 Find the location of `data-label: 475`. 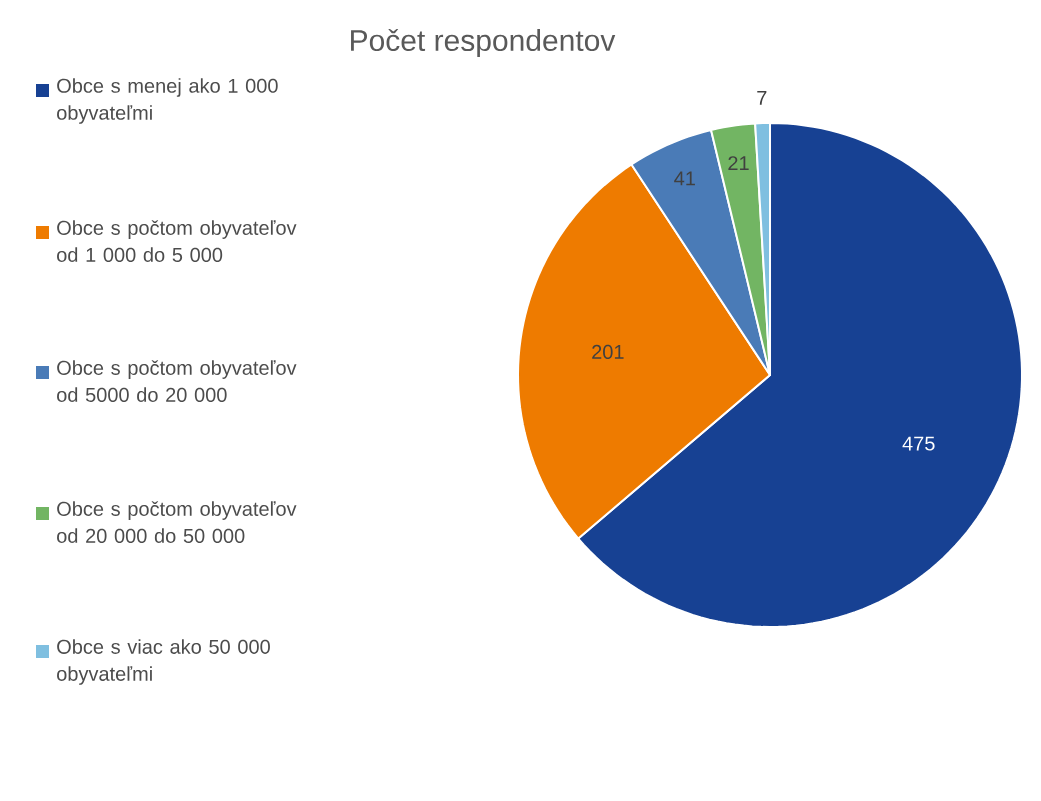

data-label: 475 is located at coordinates (918, 443).